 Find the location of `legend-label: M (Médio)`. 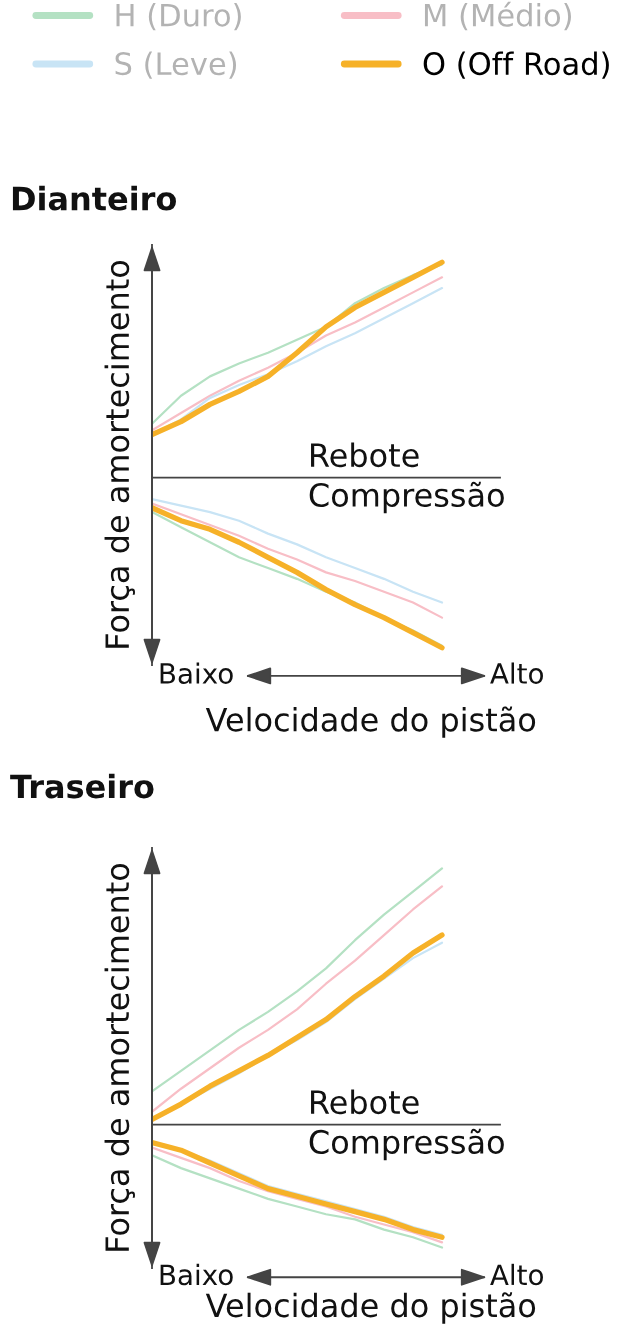

legend-label: M (Médio) is located at coordinates (497, 16).